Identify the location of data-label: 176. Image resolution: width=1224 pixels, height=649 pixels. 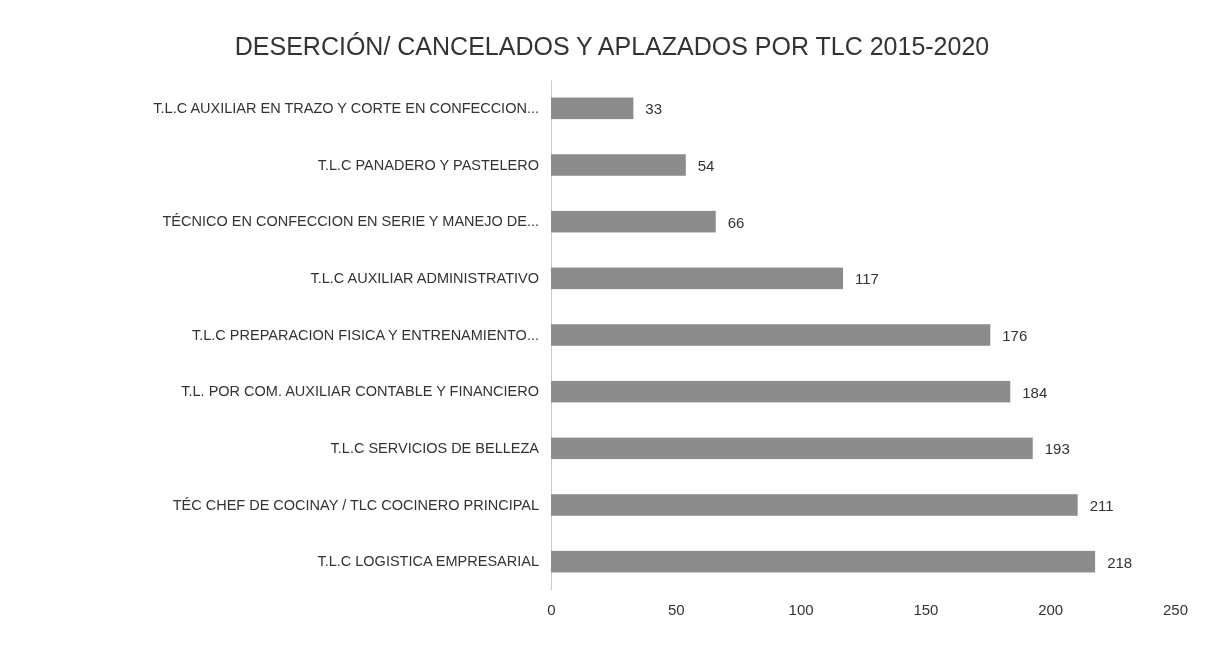
(1015, 335).